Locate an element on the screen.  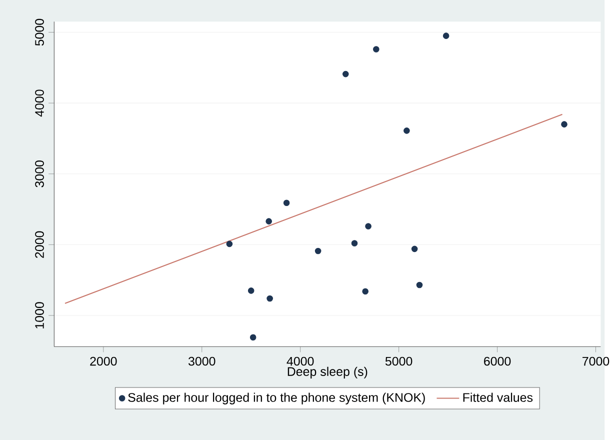
y-tick-label: 4000 is located at coordinates (39, 103).